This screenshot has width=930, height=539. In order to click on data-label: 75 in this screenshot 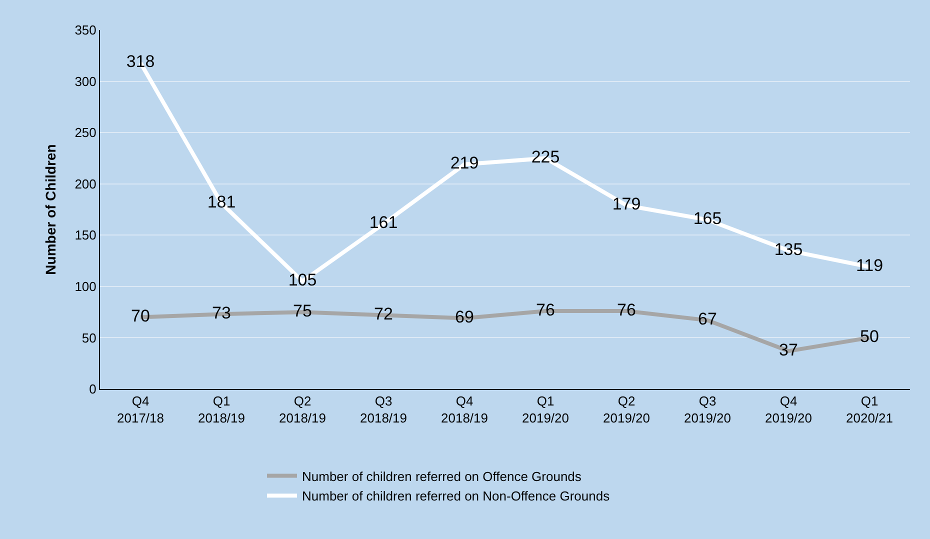, I will do `click(302, 310)`.